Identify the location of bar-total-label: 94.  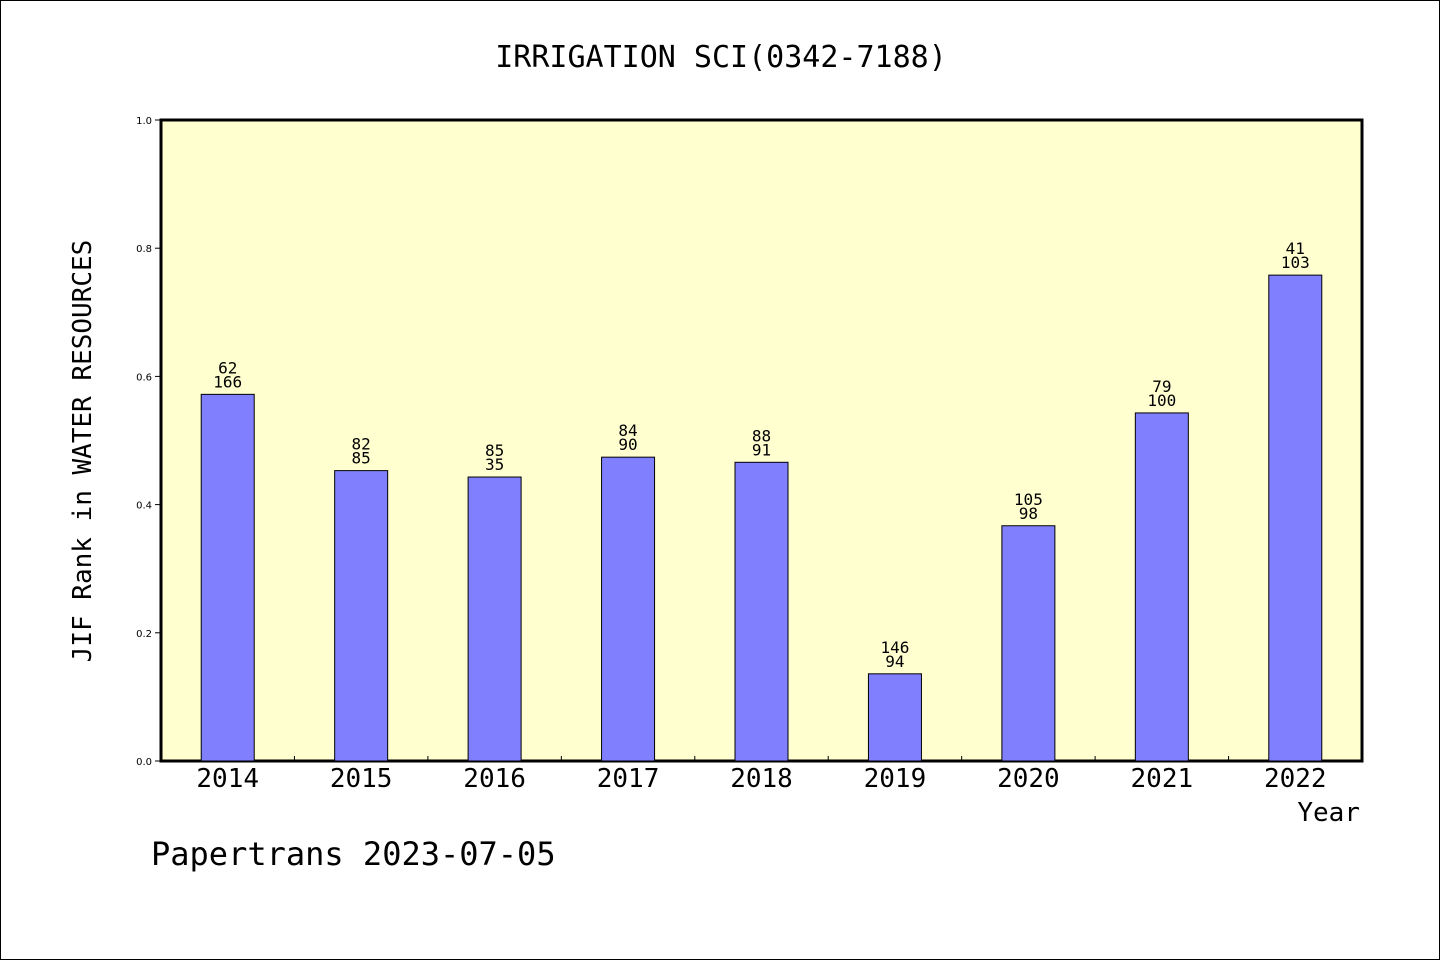
(894, 661).